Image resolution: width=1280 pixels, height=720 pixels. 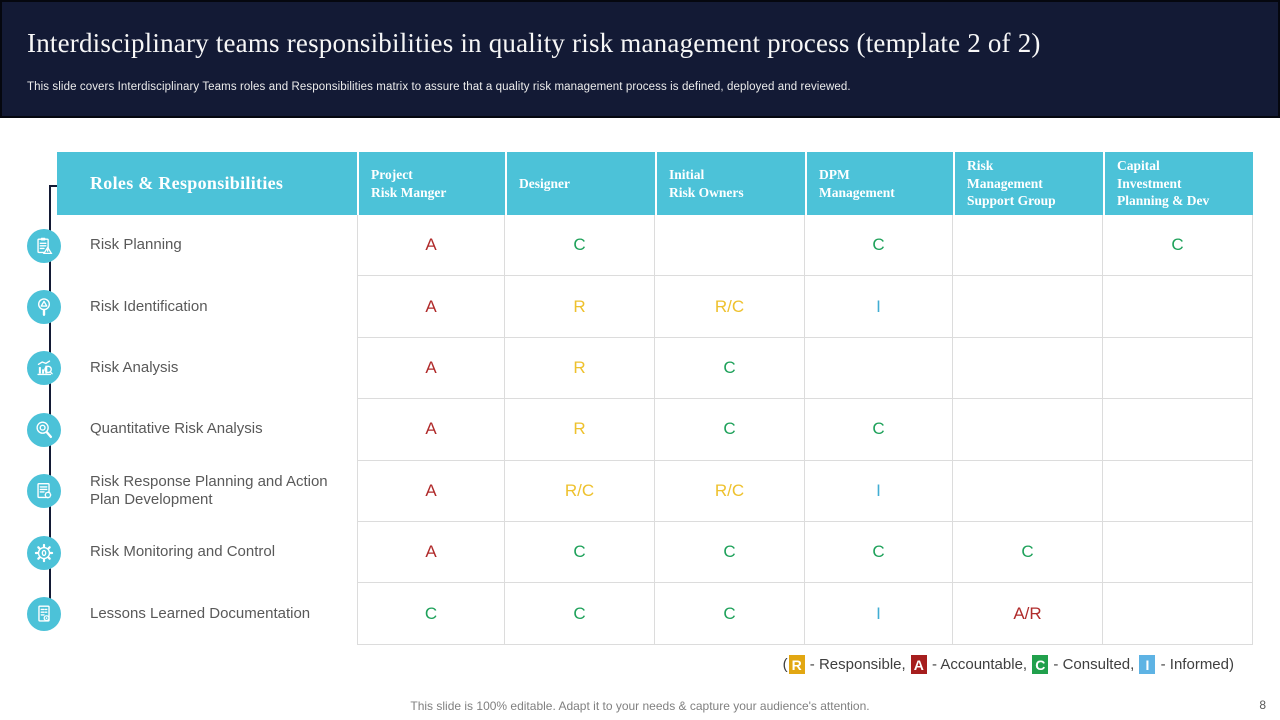 What do you see at coordinates (857, 664) in the screenshot?
I see `legend-text: - Responsible,` at bounding box center [857, 664].